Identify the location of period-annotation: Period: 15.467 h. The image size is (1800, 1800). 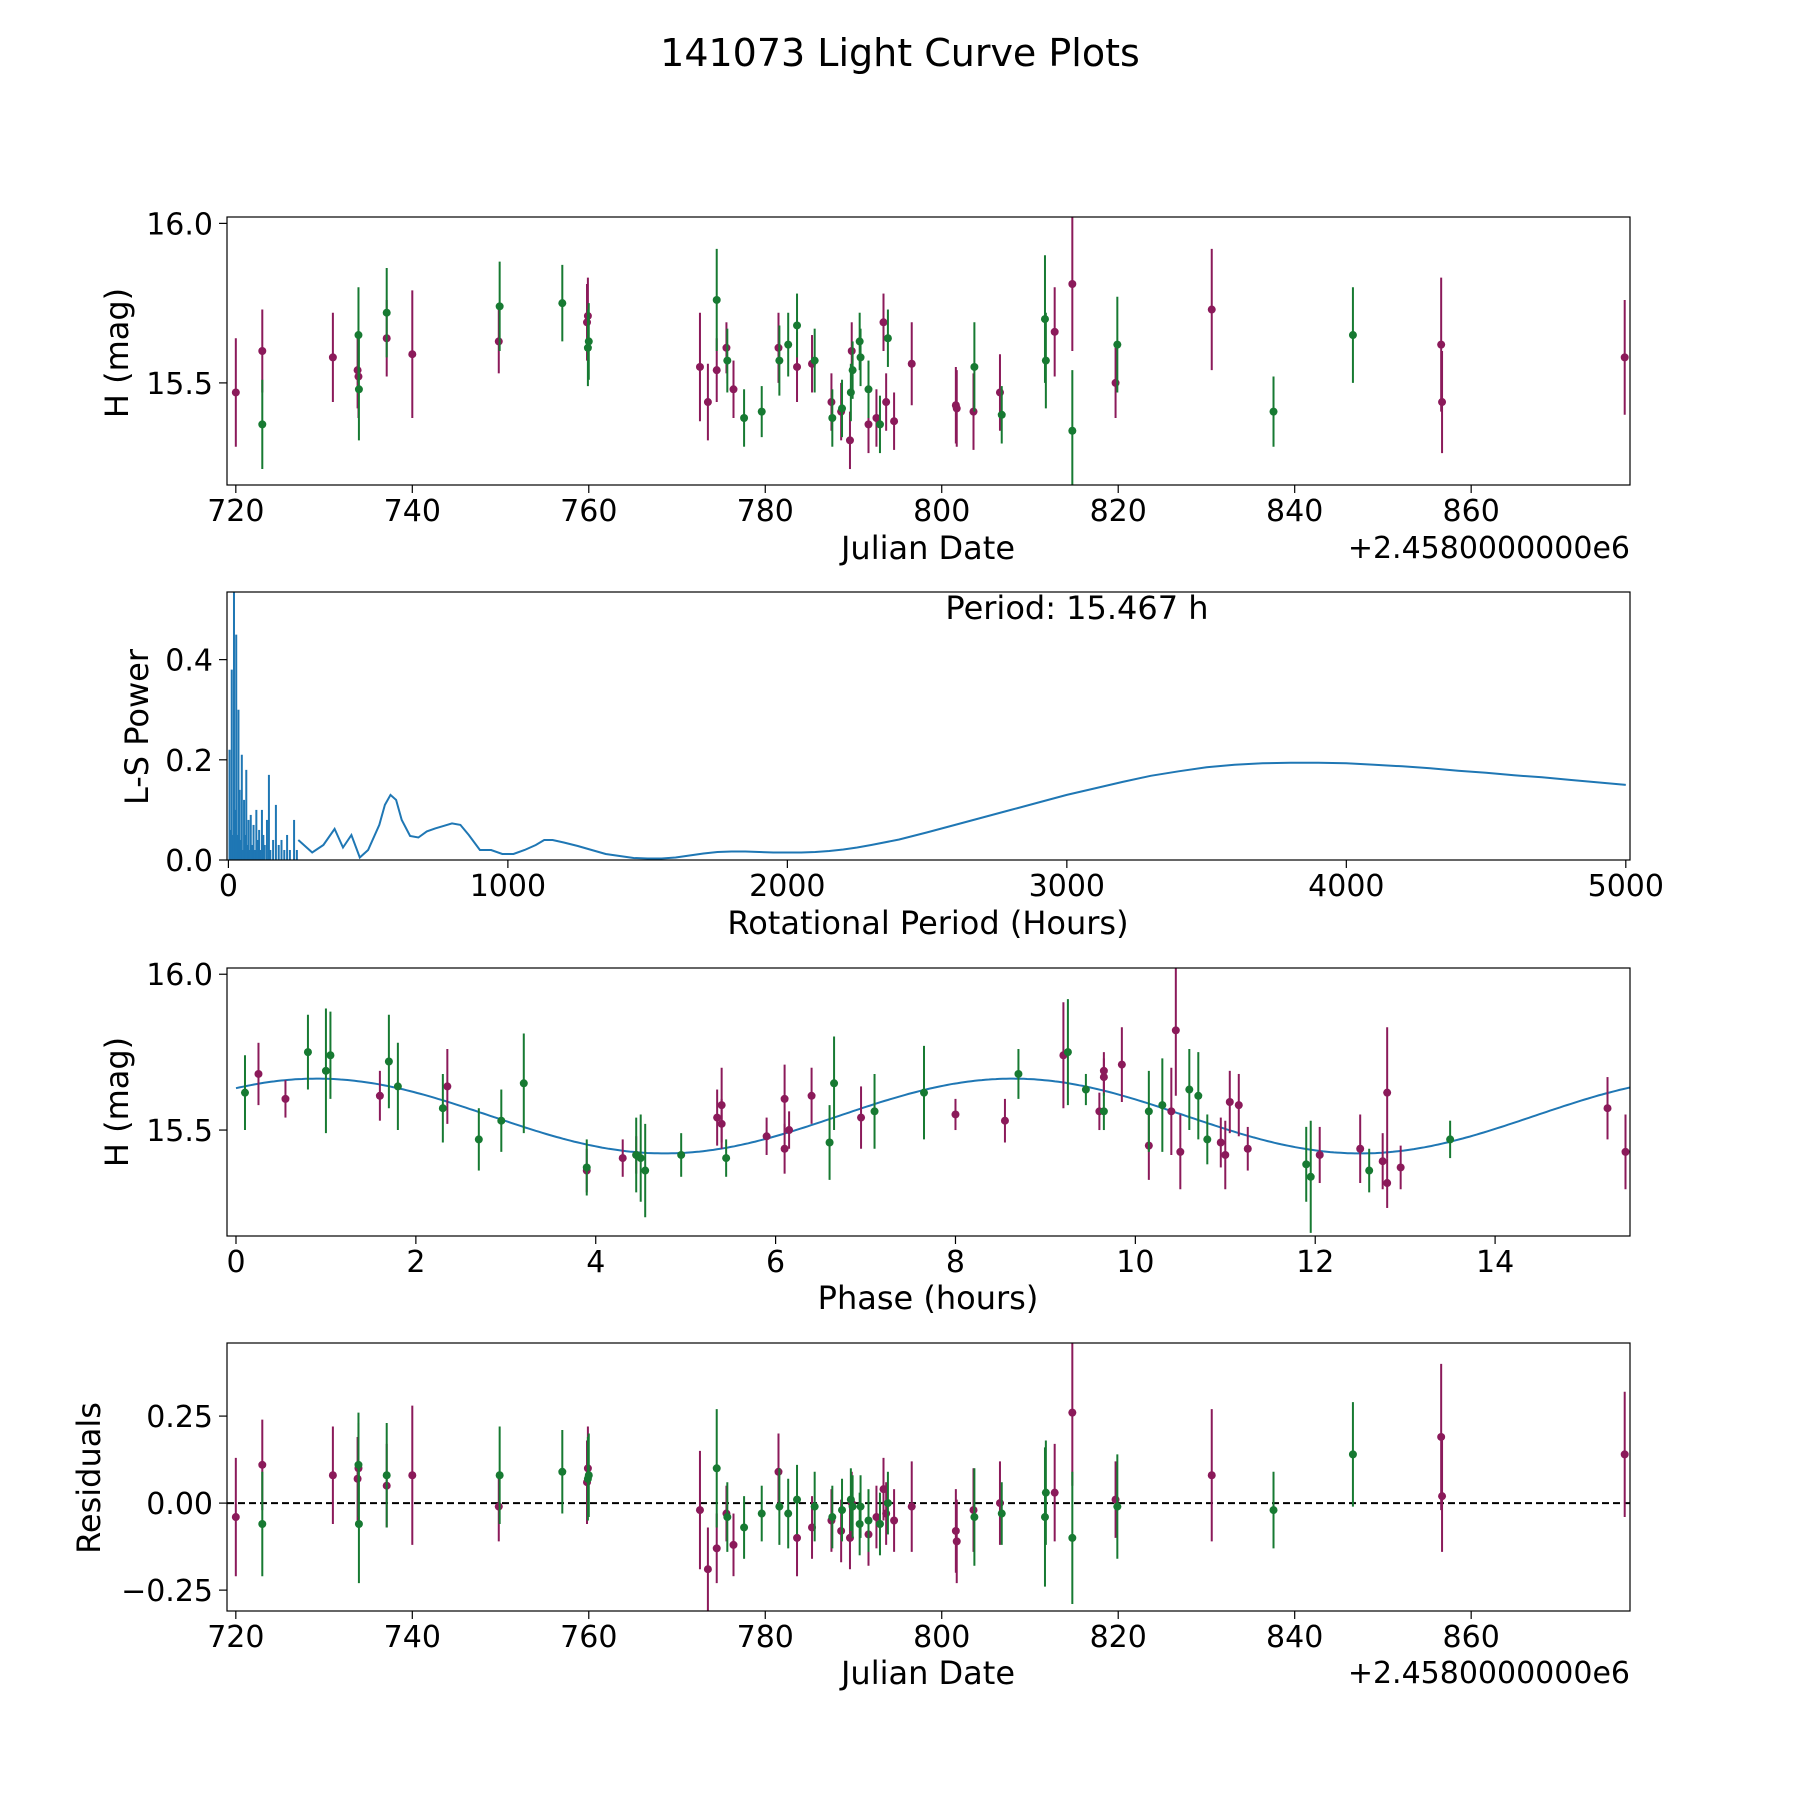
(1076, 608).